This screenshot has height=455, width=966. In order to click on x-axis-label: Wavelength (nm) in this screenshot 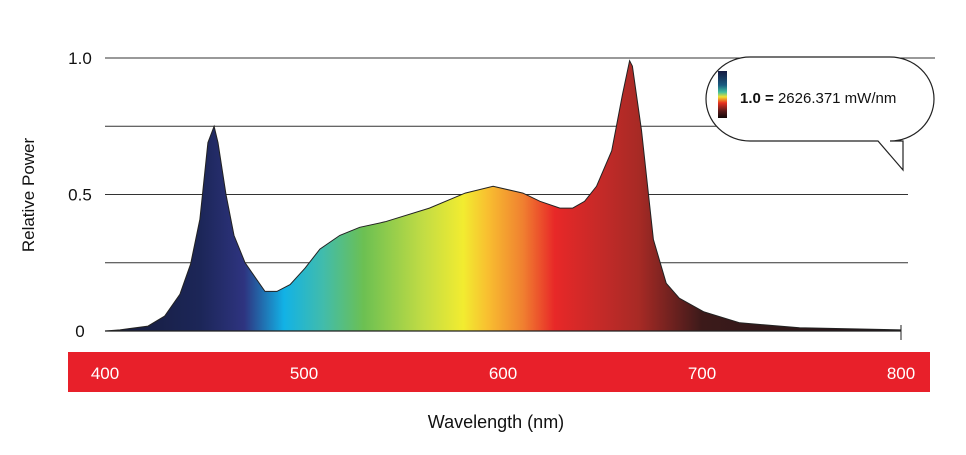, I will do `click(496, 422)`.